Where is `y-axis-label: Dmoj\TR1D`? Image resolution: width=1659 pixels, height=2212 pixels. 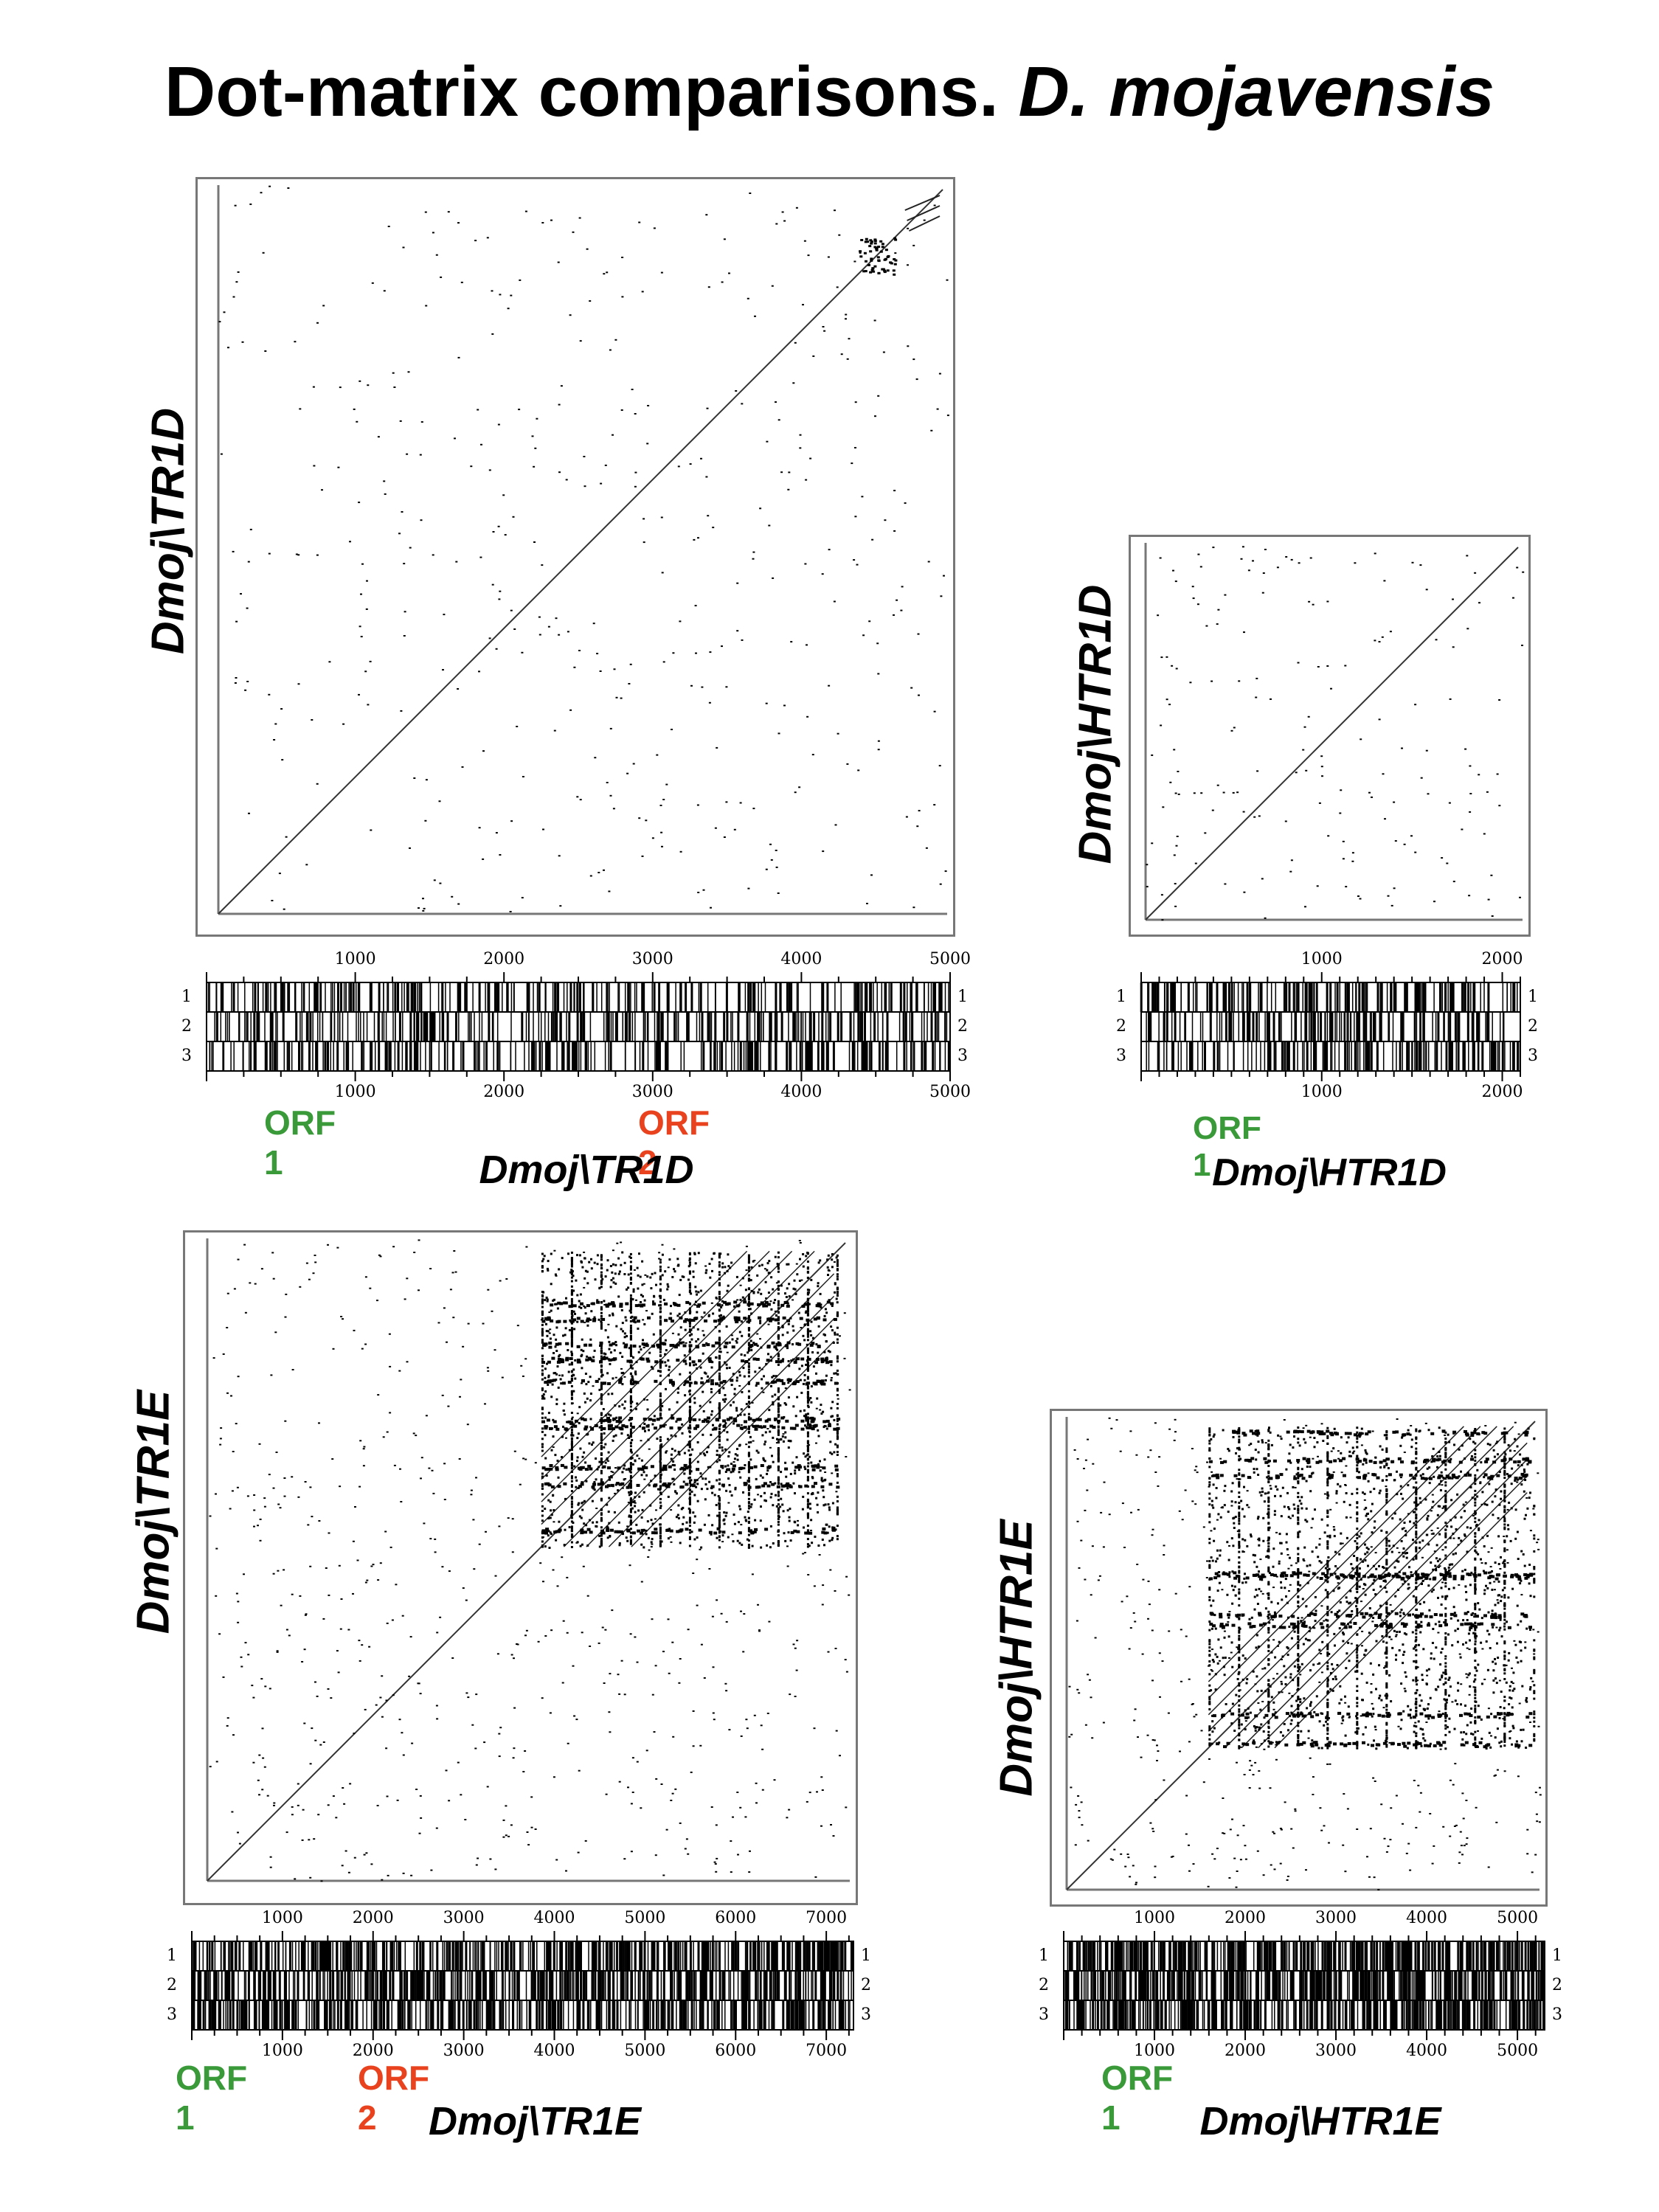 y-axis-label: Dmoj\TR1D is located at coordinates (168, 531).